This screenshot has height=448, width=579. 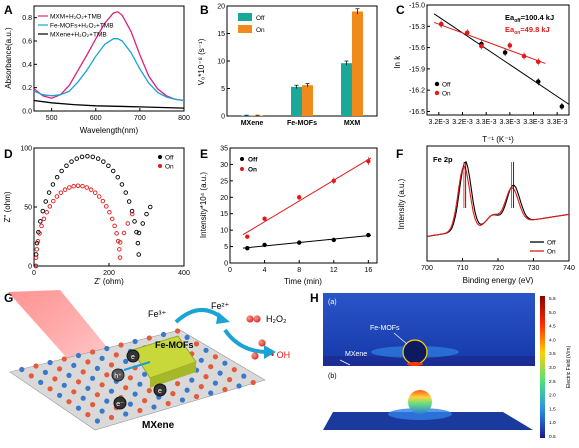 I want to click on y-tick-label: 0.8, so click(x=27, y=18).